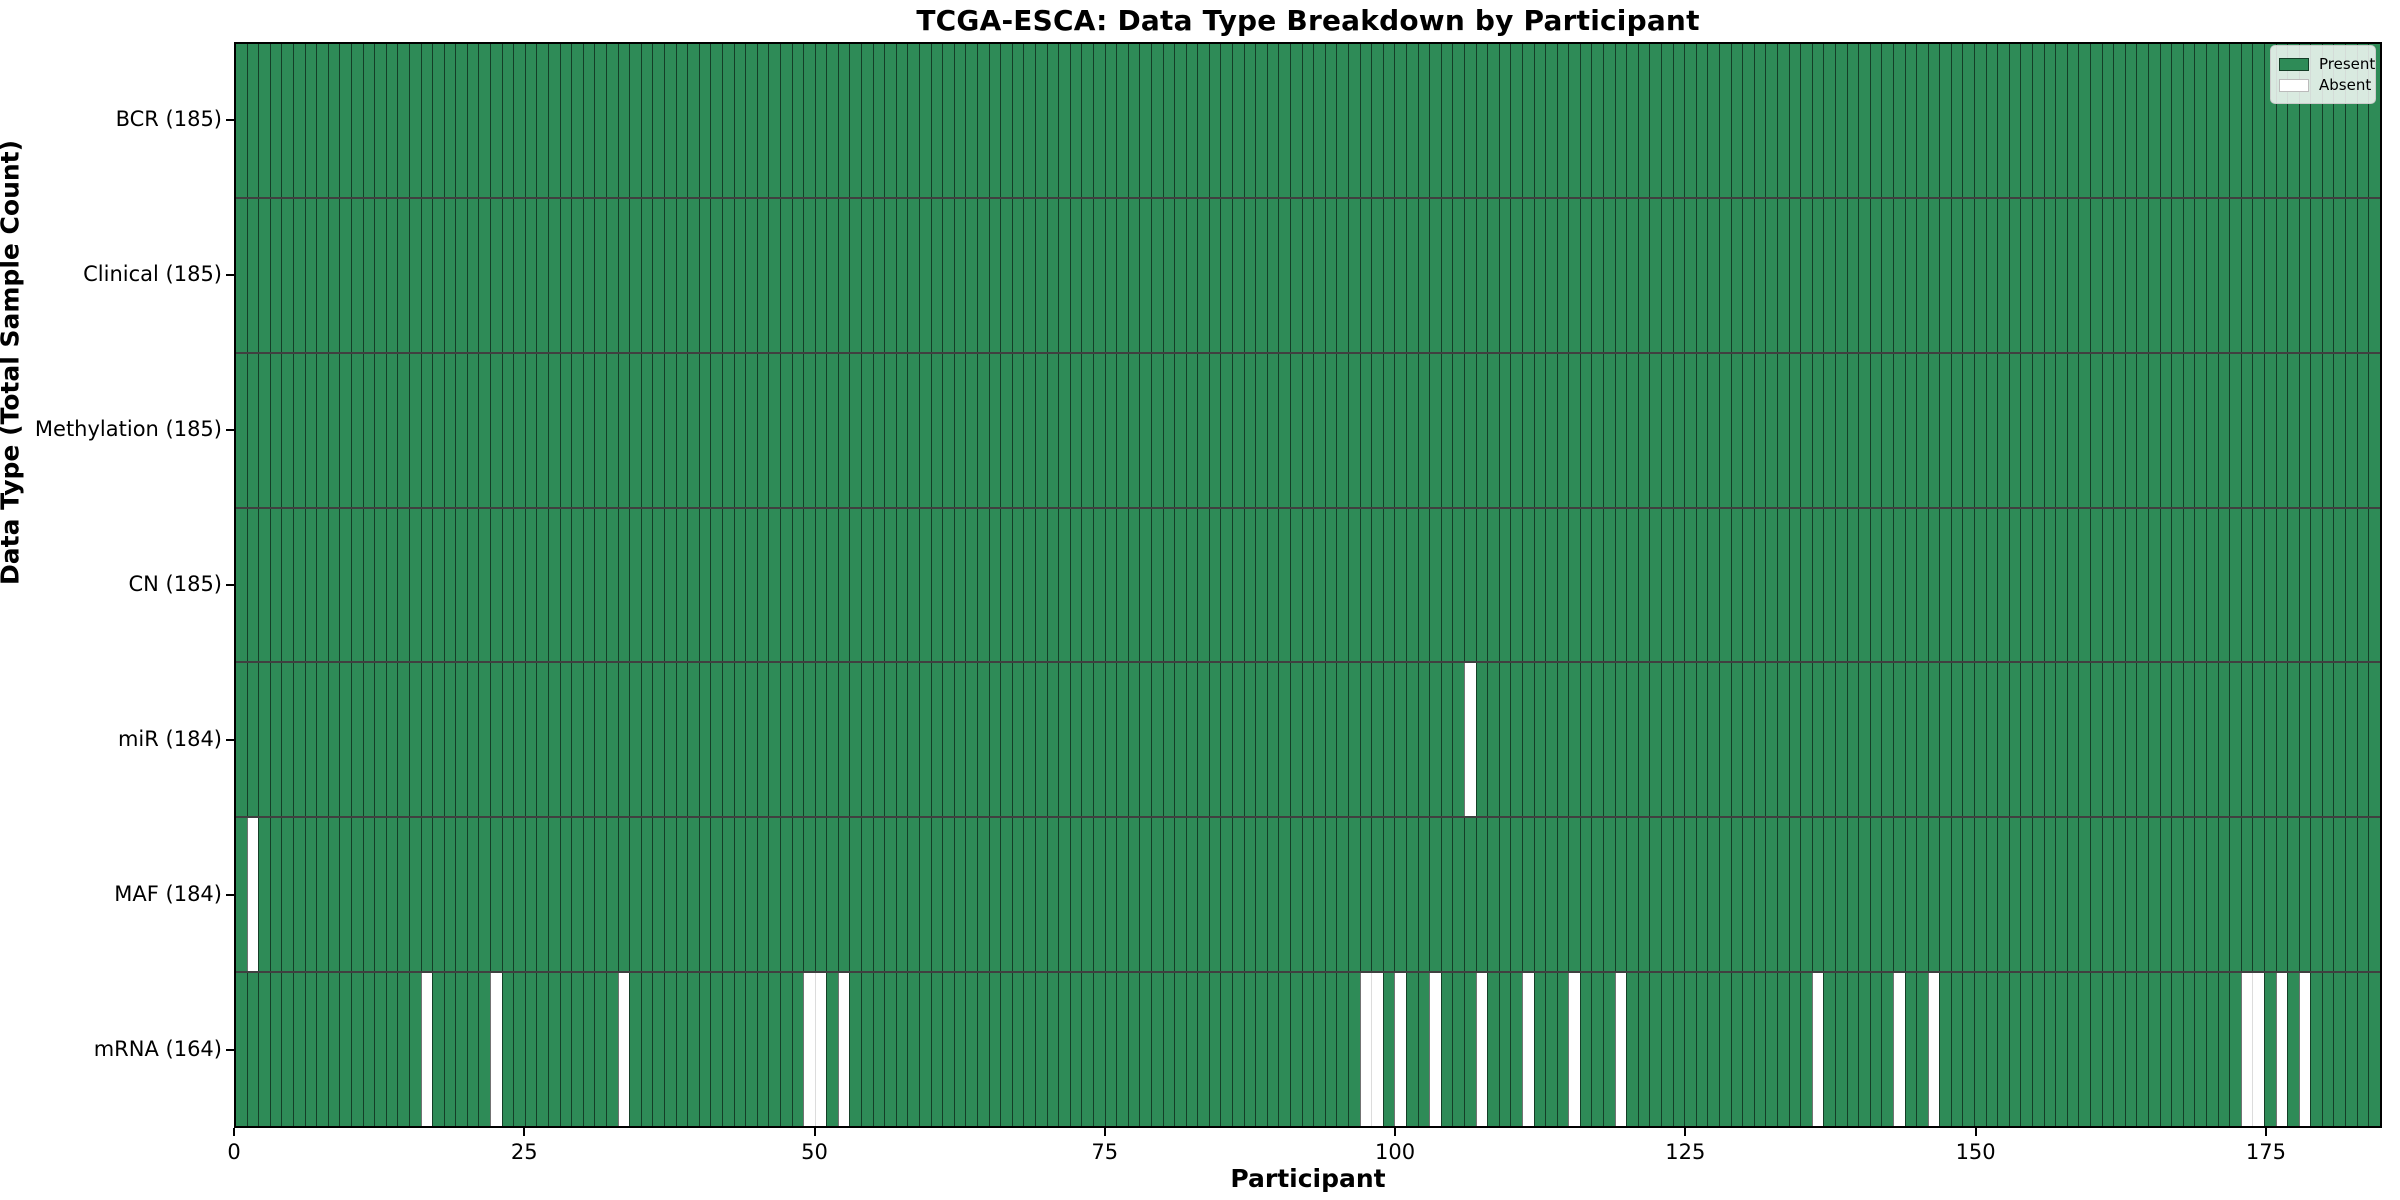 This screenshot has width=2400, height=1200. What do you see at coordinates (2304, 1050) in the screenshot?
I see `cell-absent` at bounding box center [2304, 1050].